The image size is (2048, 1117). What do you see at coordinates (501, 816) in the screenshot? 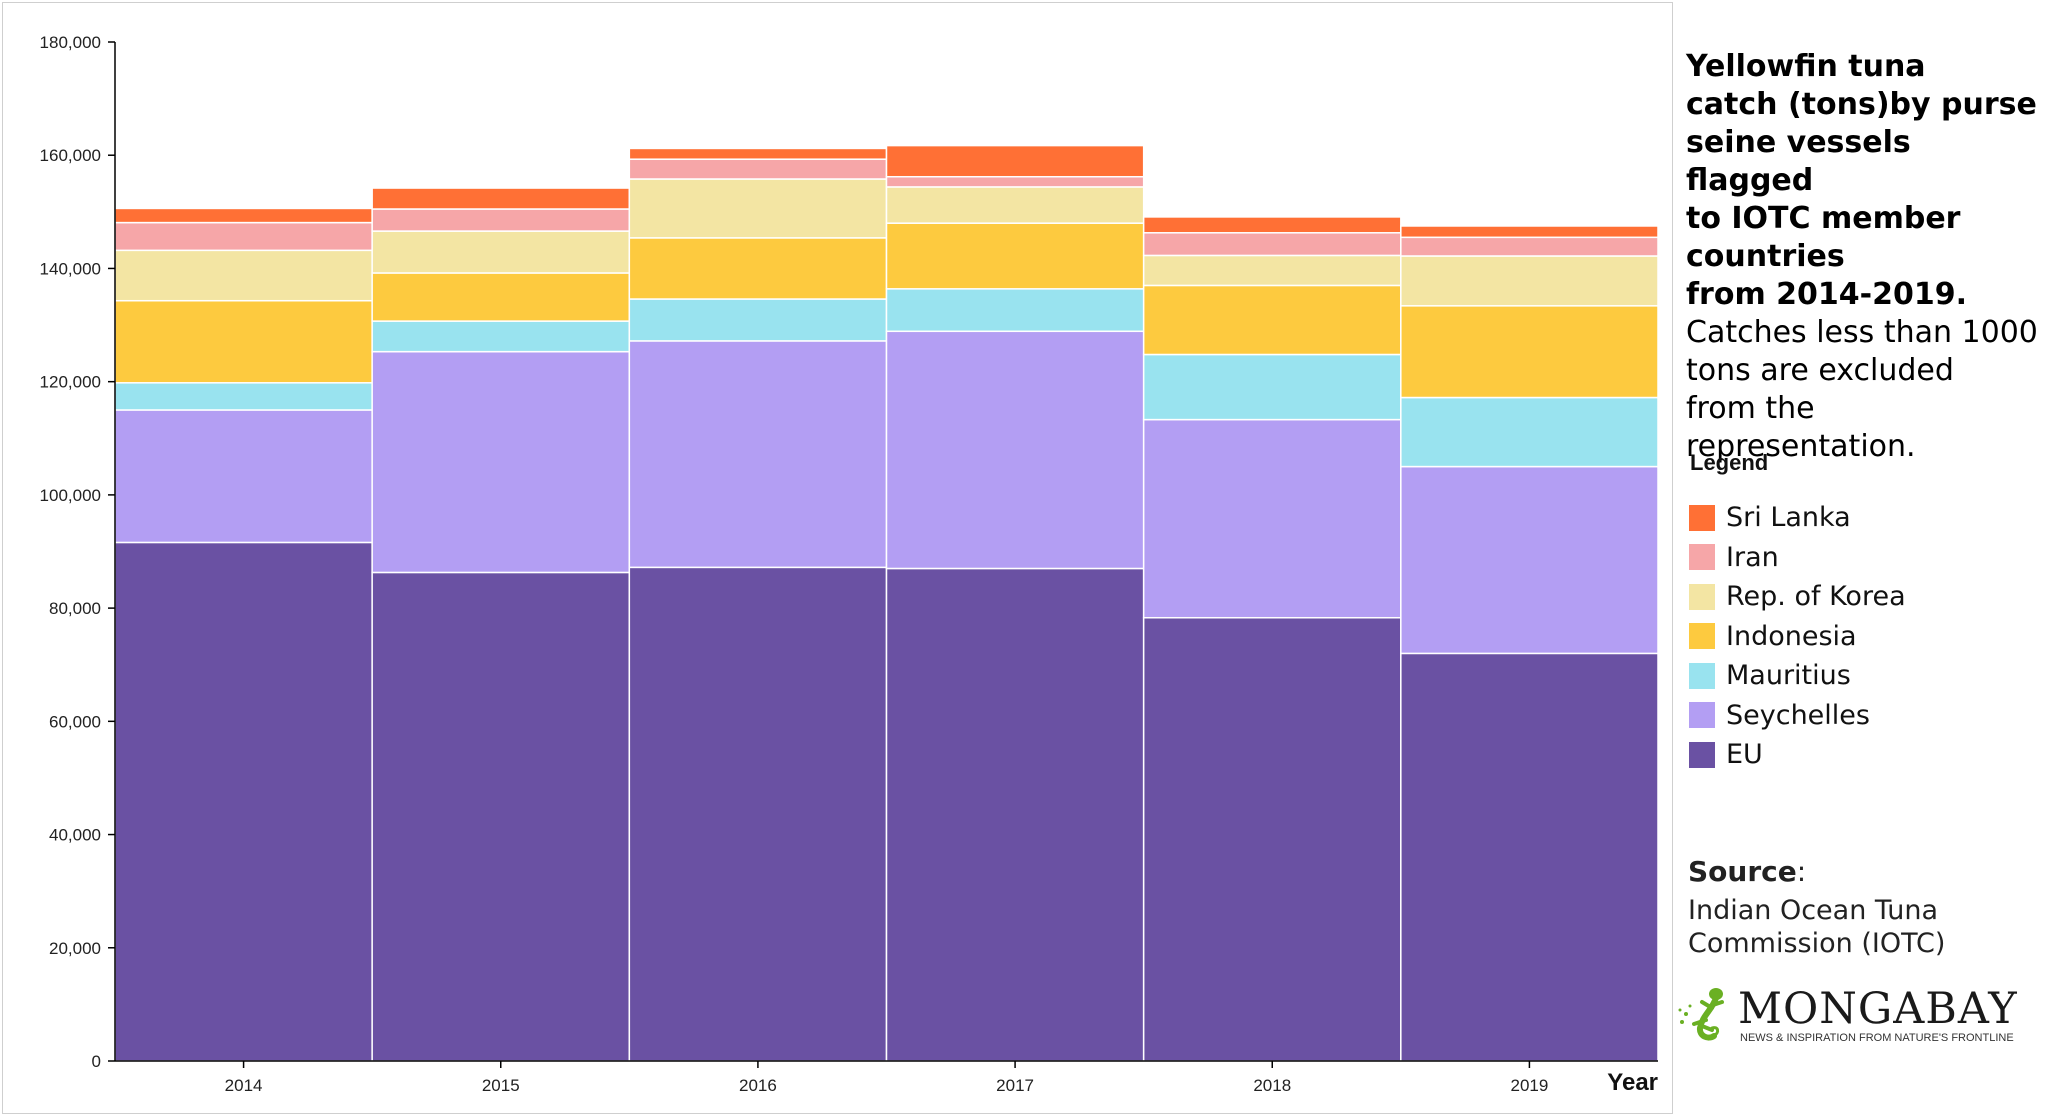
I see `bar-segment-eu-2015` at bounding box center [501, 816].